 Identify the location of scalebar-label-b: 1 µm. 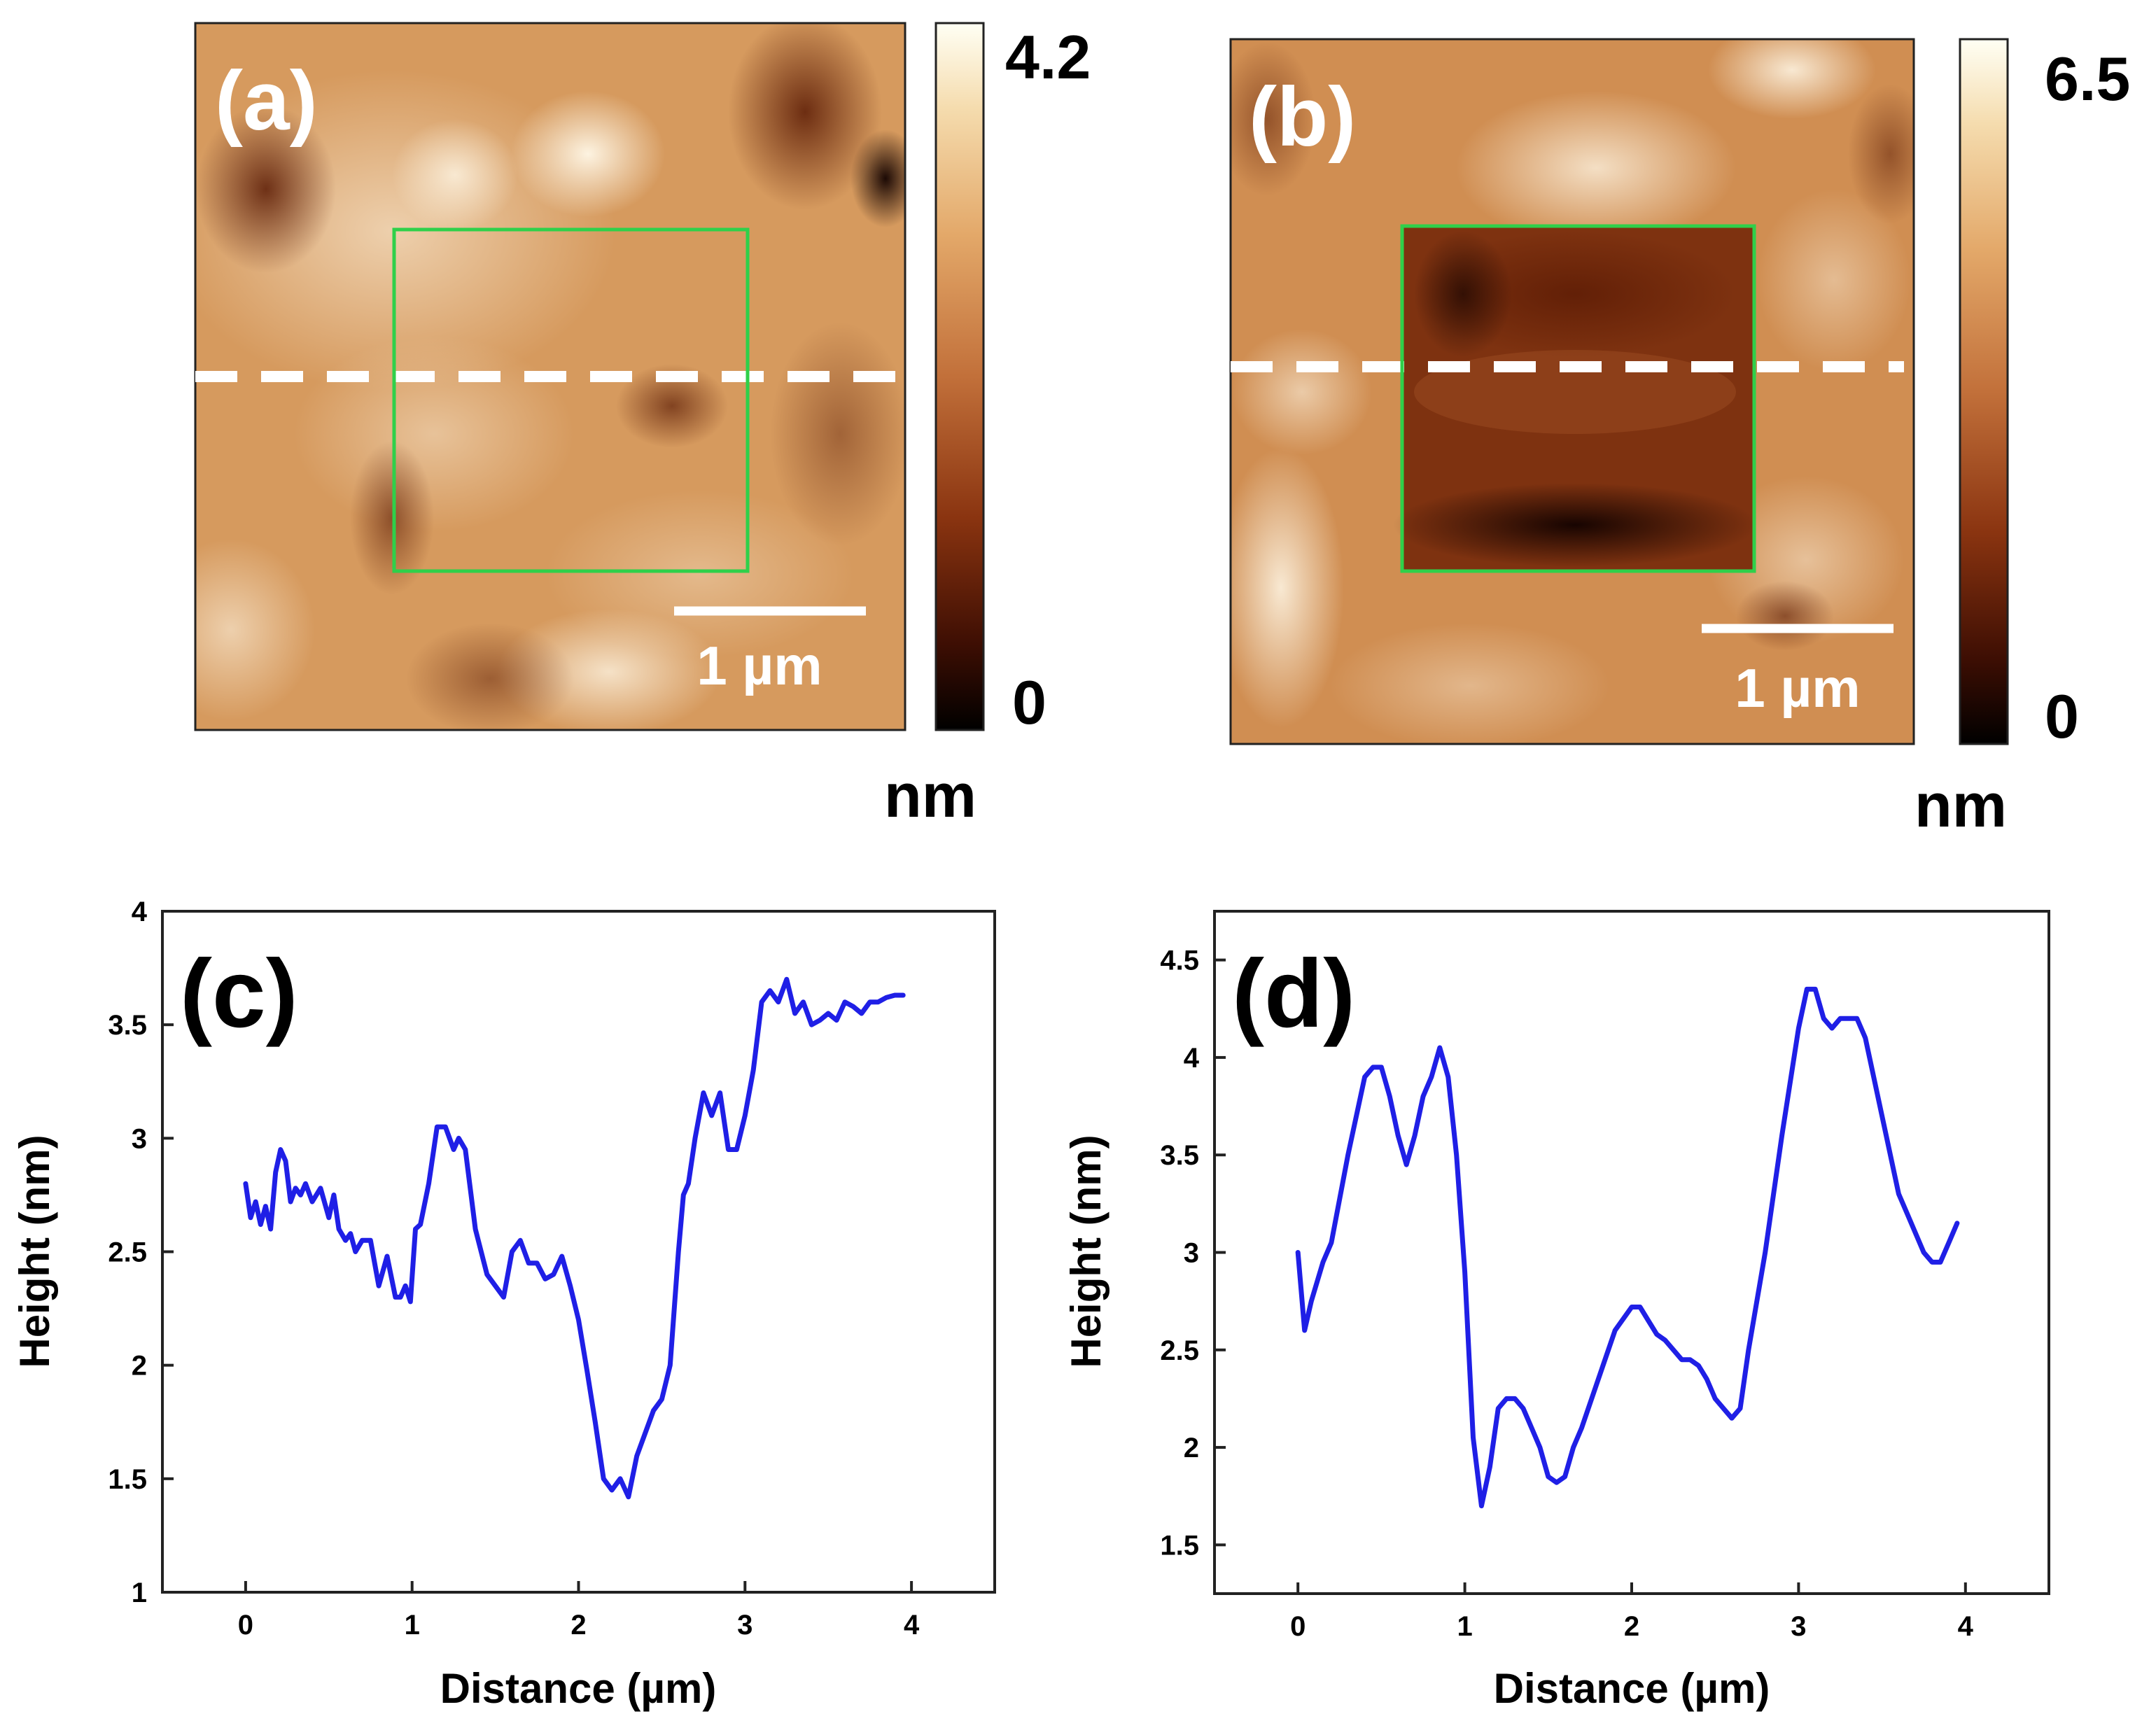
(1797, 688).